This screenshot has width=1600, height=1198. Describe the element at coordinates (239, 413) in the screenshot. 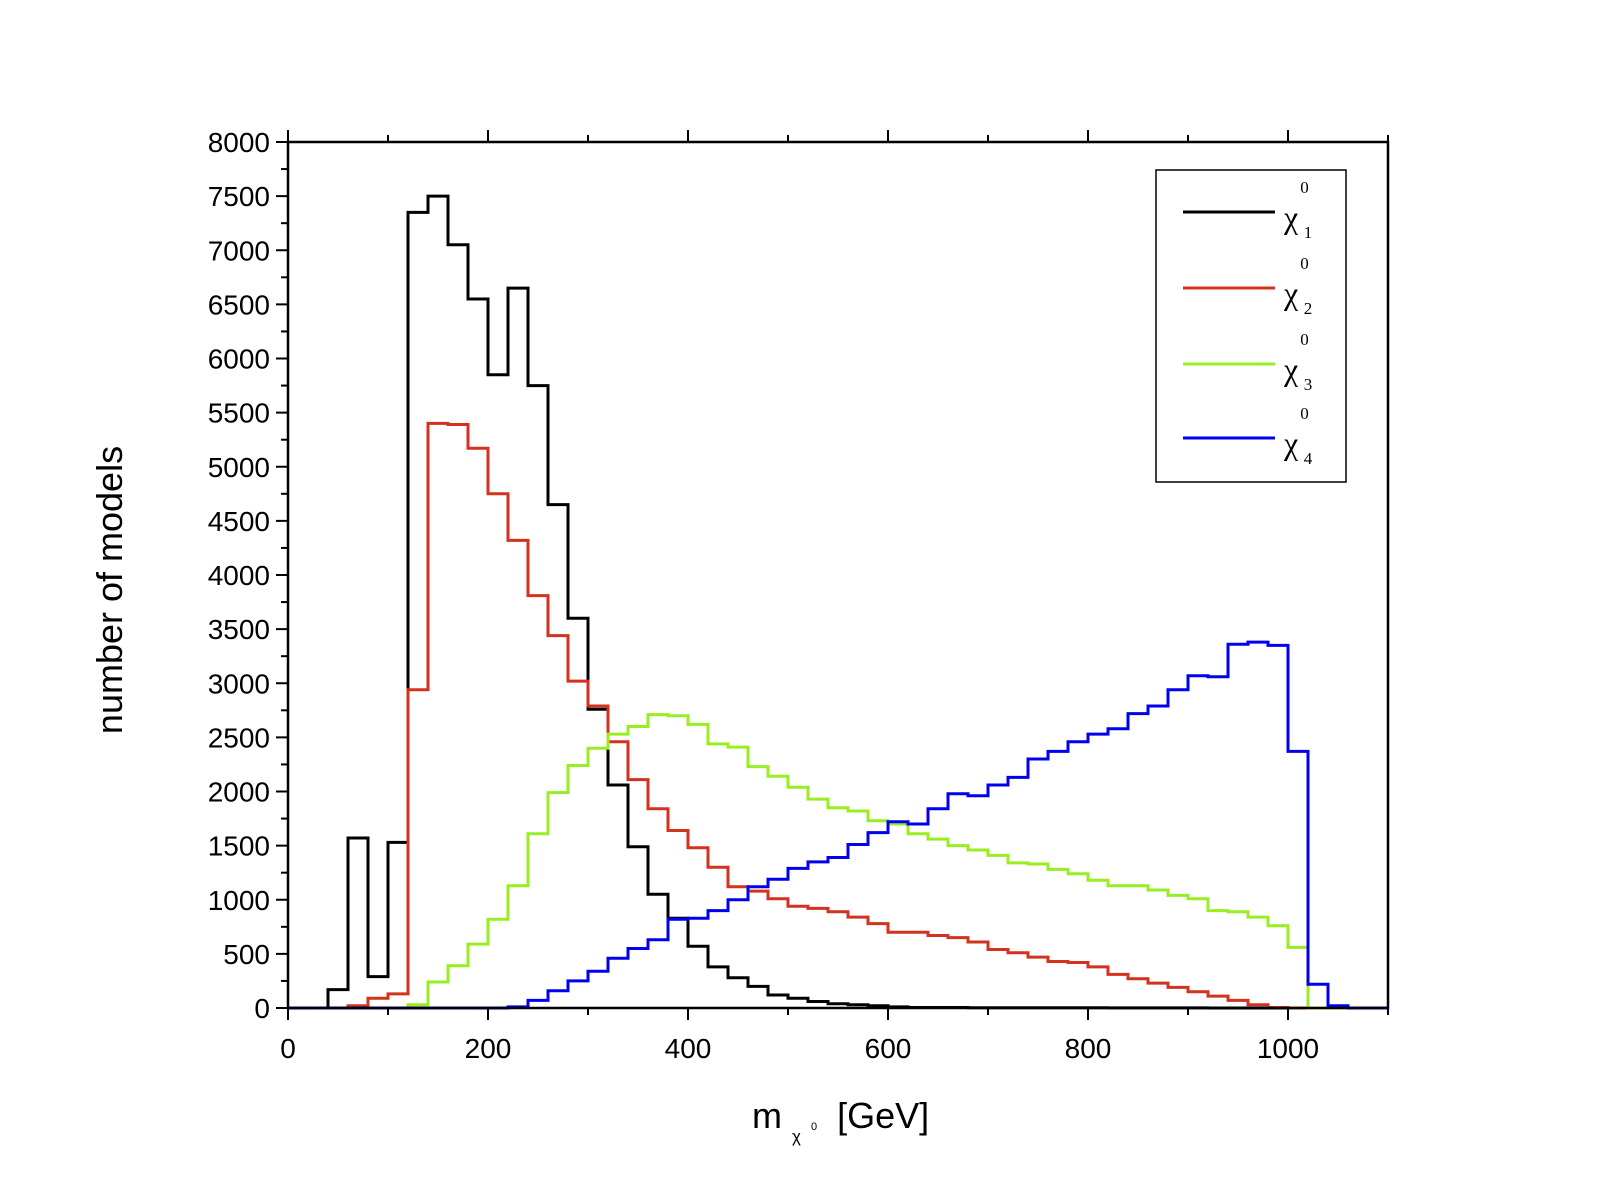

I see `y-tick-label: 5500` at that location.